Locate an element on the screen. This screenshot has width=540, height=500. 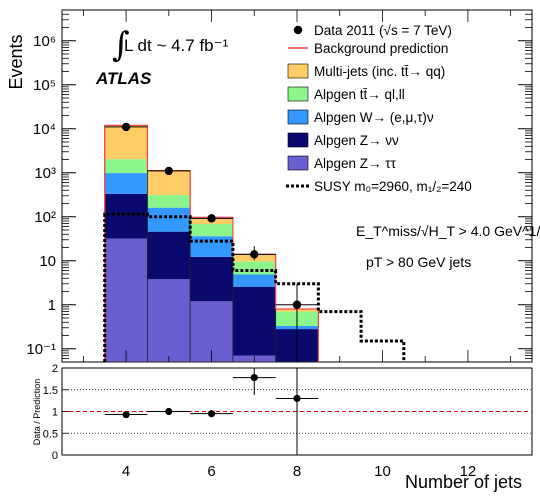
legend-label-7: SUSY m₀=2960, m₁/₂=240 is located at coordinates (393, 186).